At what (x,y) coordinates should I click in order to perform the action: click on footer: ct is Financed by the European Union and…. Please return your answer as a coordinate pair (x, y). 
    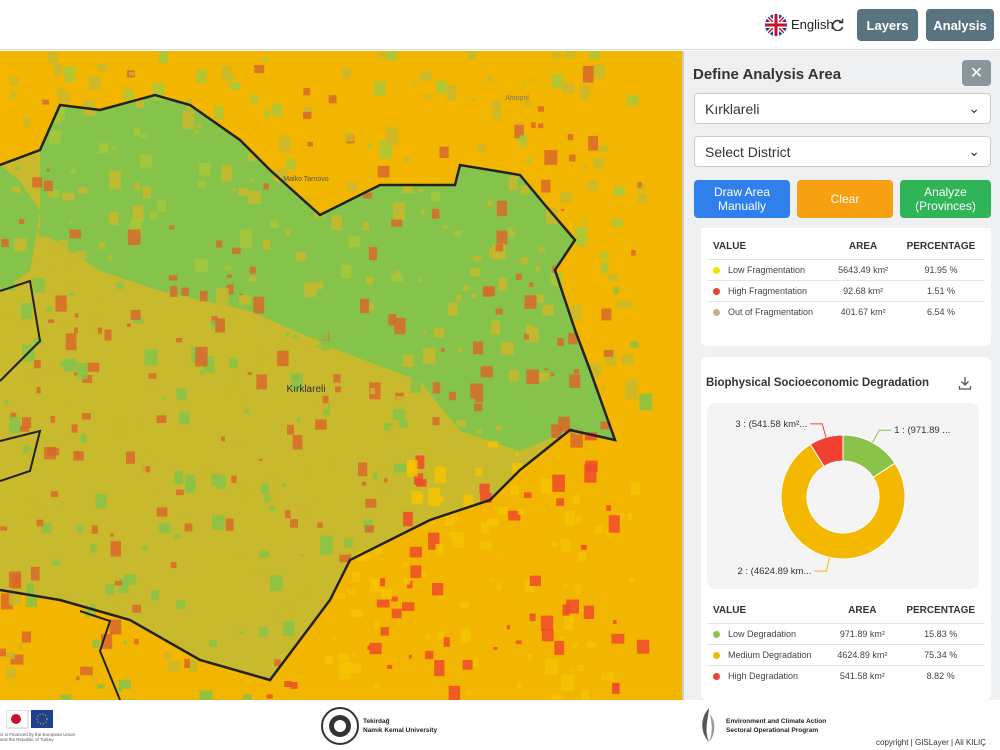
    Looking at the image, I should click on (500, 725).